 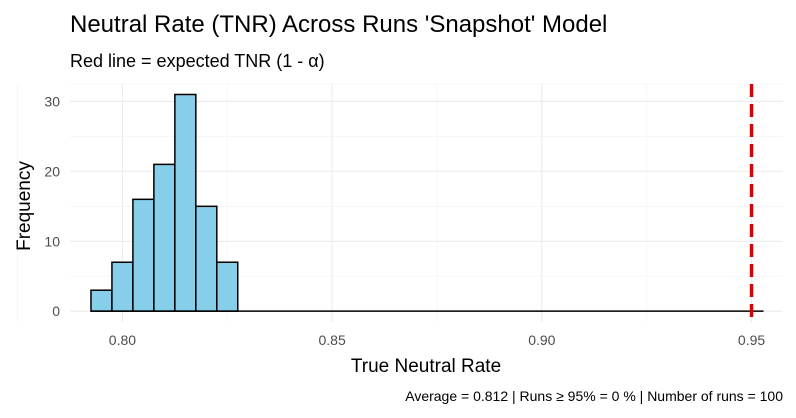 What do you see at coordinates (437, 340) in the screenshot?
I see `x-axis-tick-labels: 0.80 0.85 0.90 0.95` at bounding box center [437, 340].